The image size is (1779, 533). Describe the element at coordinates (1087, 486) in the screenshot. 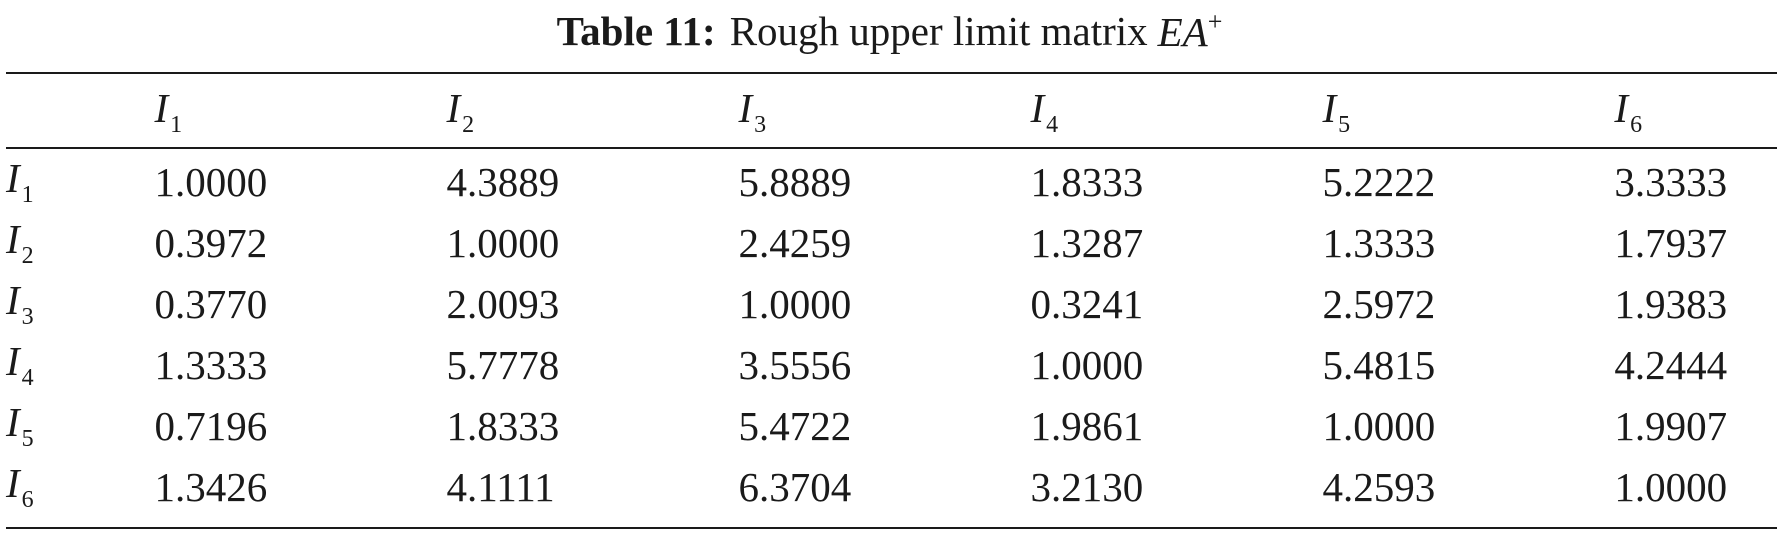

I see `table-cell: 3.2130` at that location.